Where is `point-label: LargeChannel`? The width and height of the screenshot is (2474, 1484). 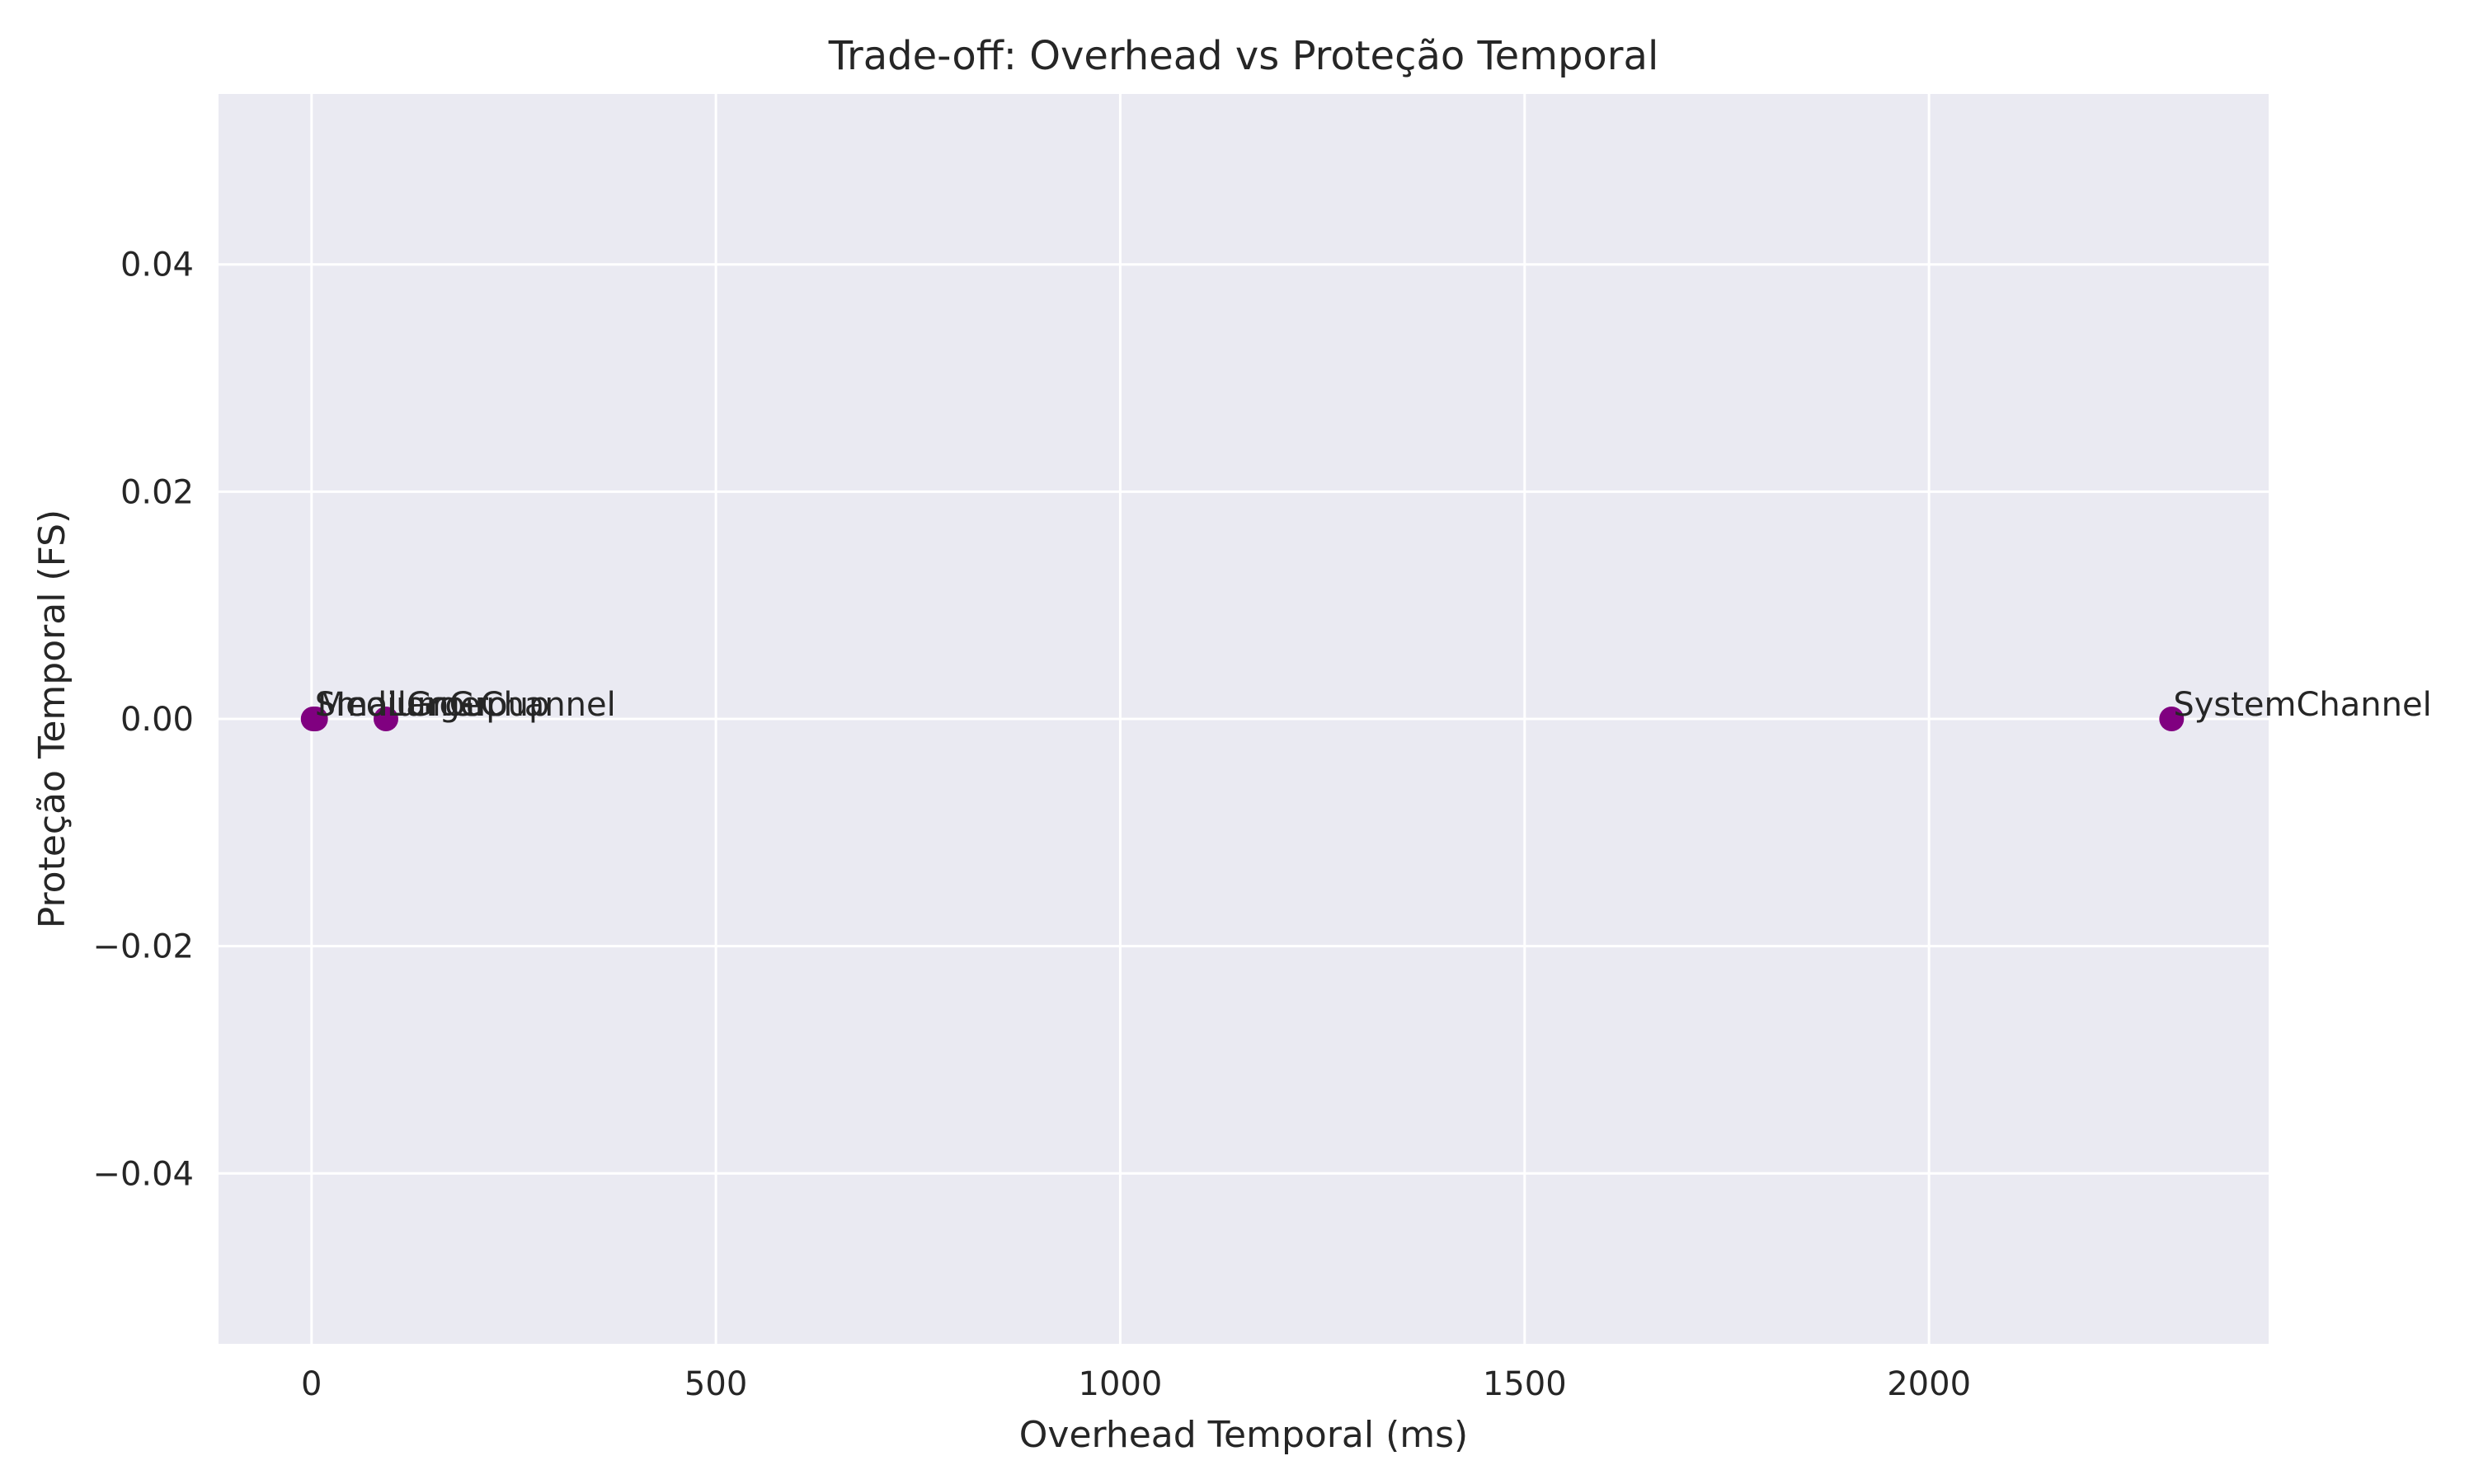 point-label: LargeChannel is located at coordinates (502, 705).